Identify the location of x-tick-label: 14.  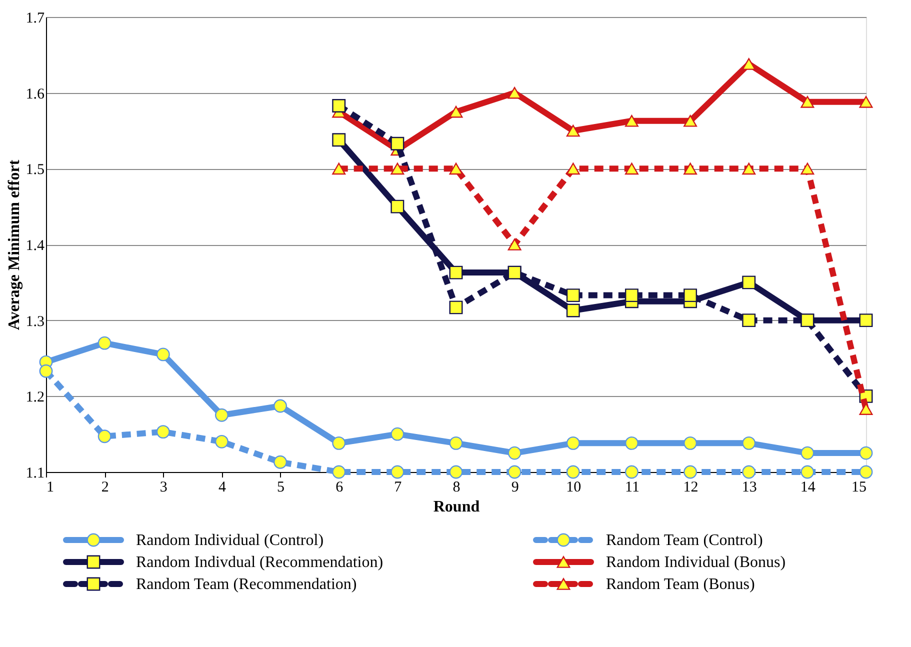
(808, 488).